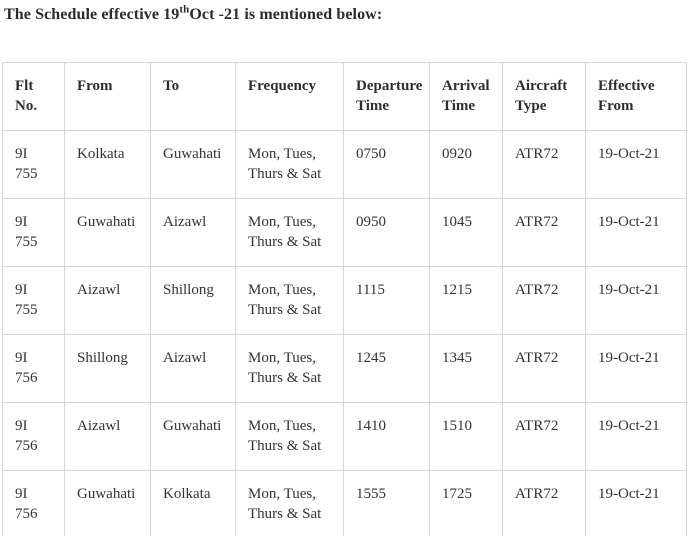 The height and width of the screenshot is (536, 690). What do you see at coordinates (386, 503) in the screenshot?
I see `cell-departure-time: 1555` at bounding box center [386, 503].